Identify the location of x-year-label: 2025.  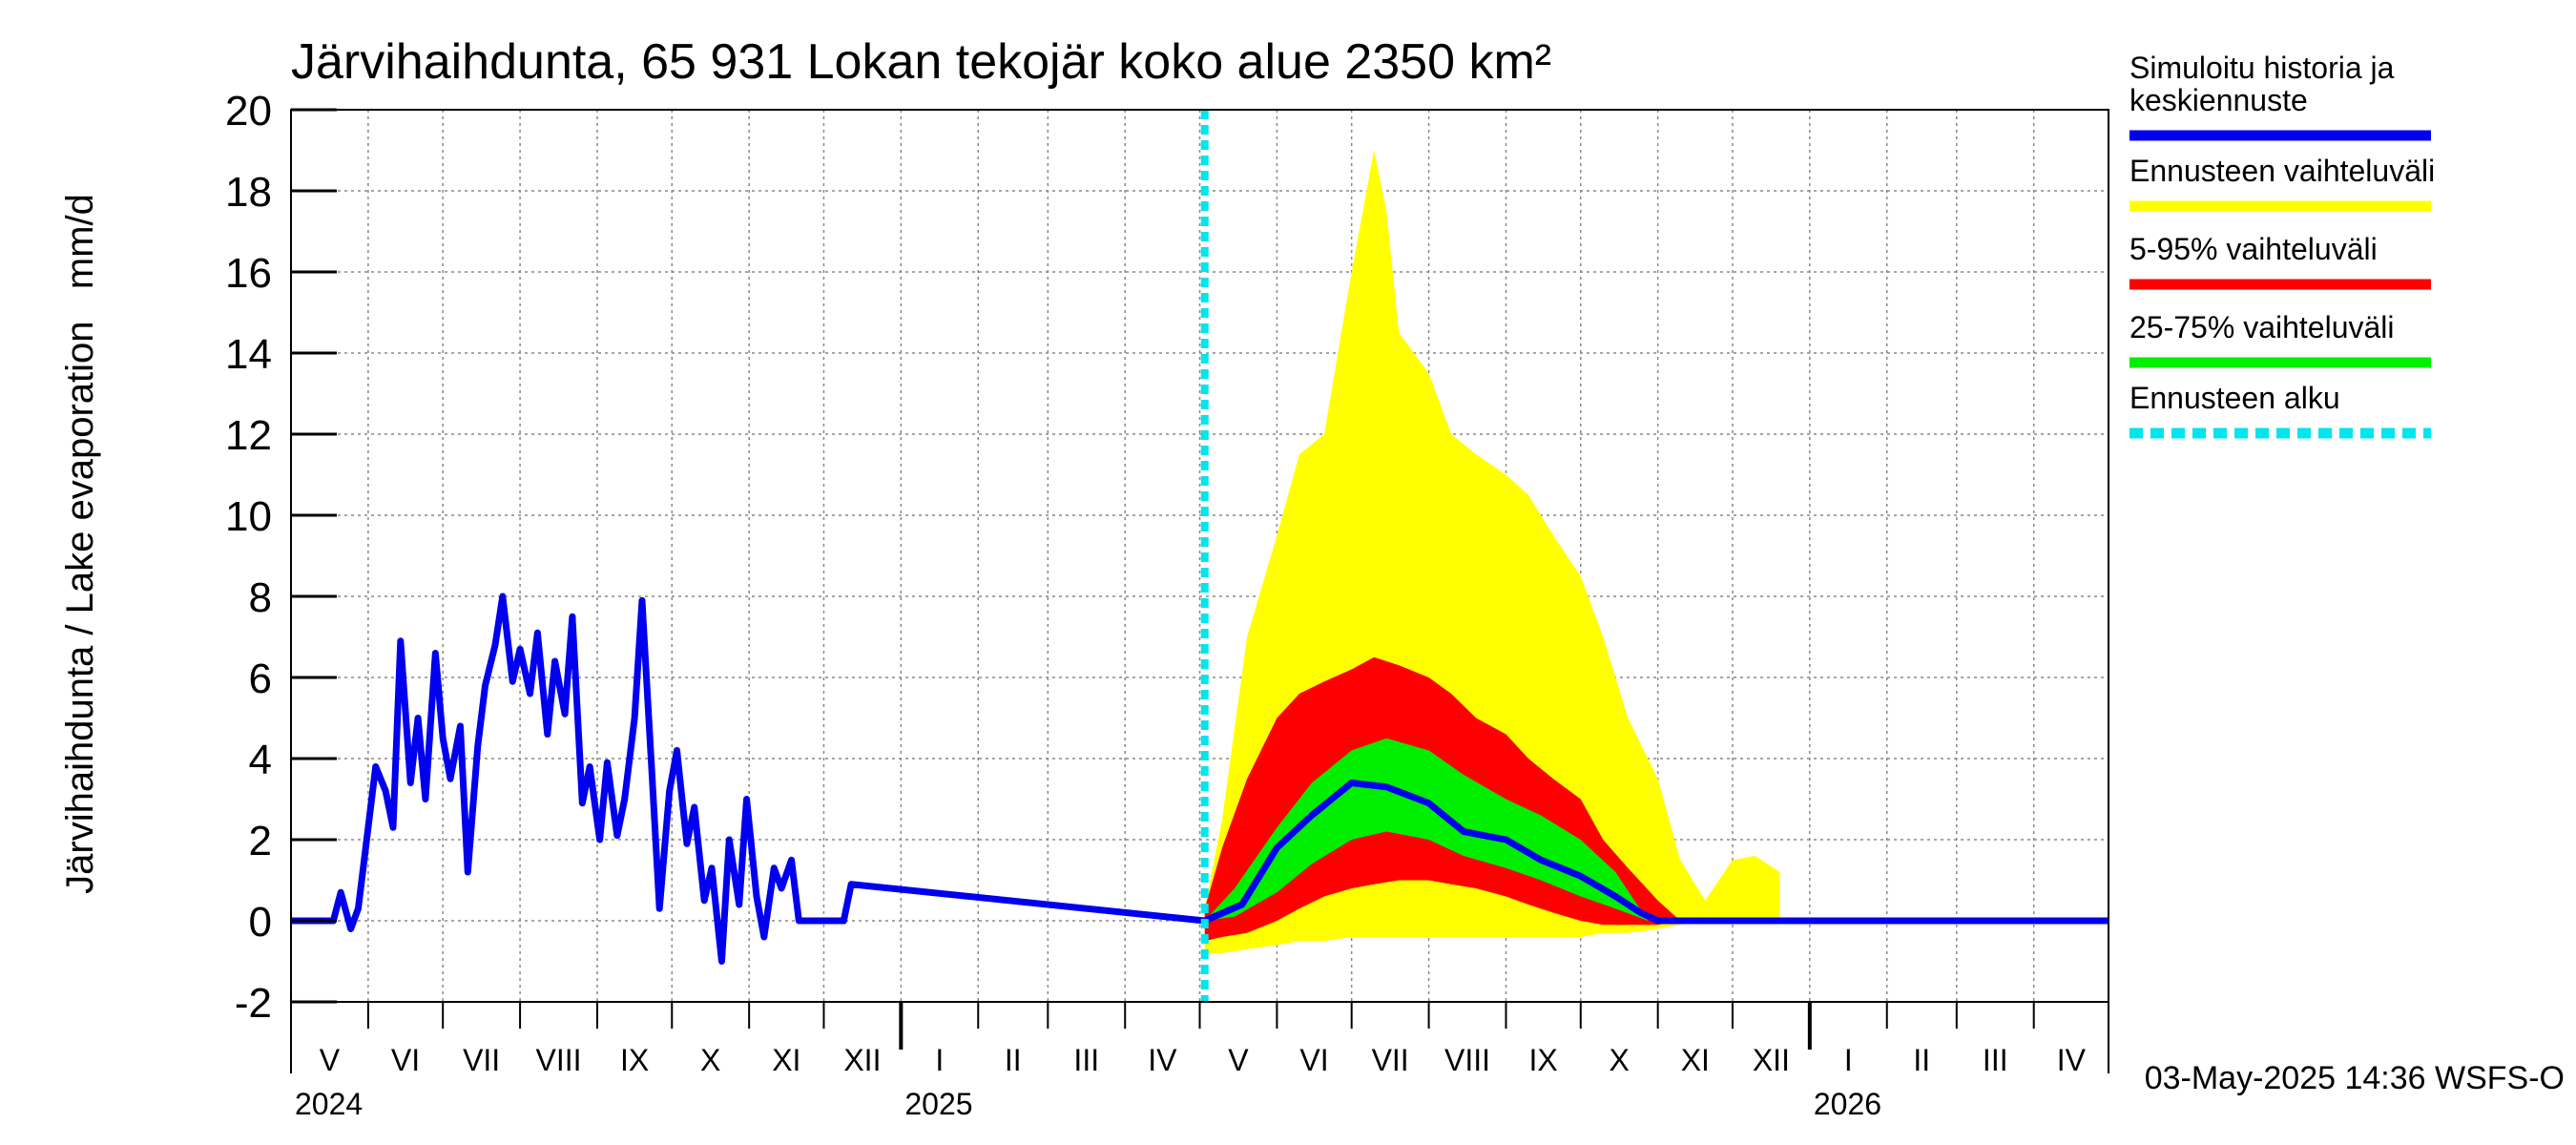
(938, 1104).